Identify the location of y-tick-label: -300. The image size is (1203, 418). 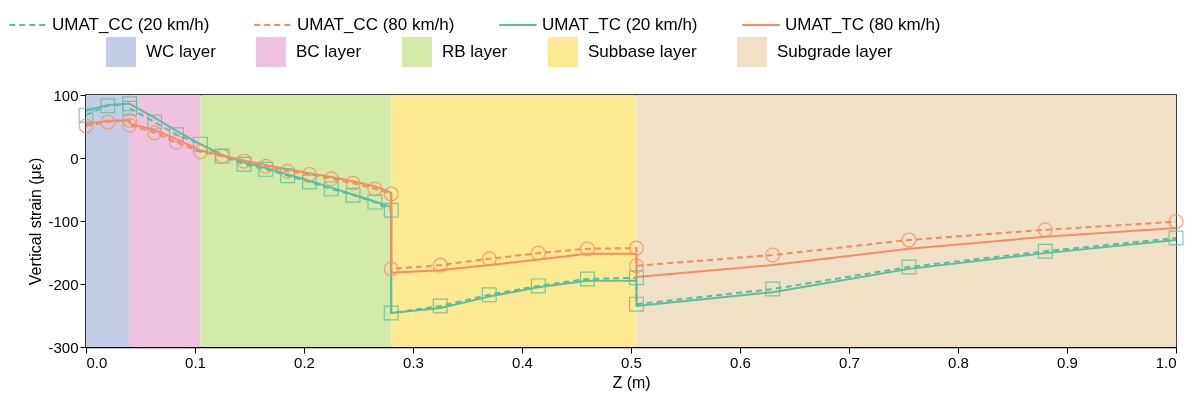
(63, 347).